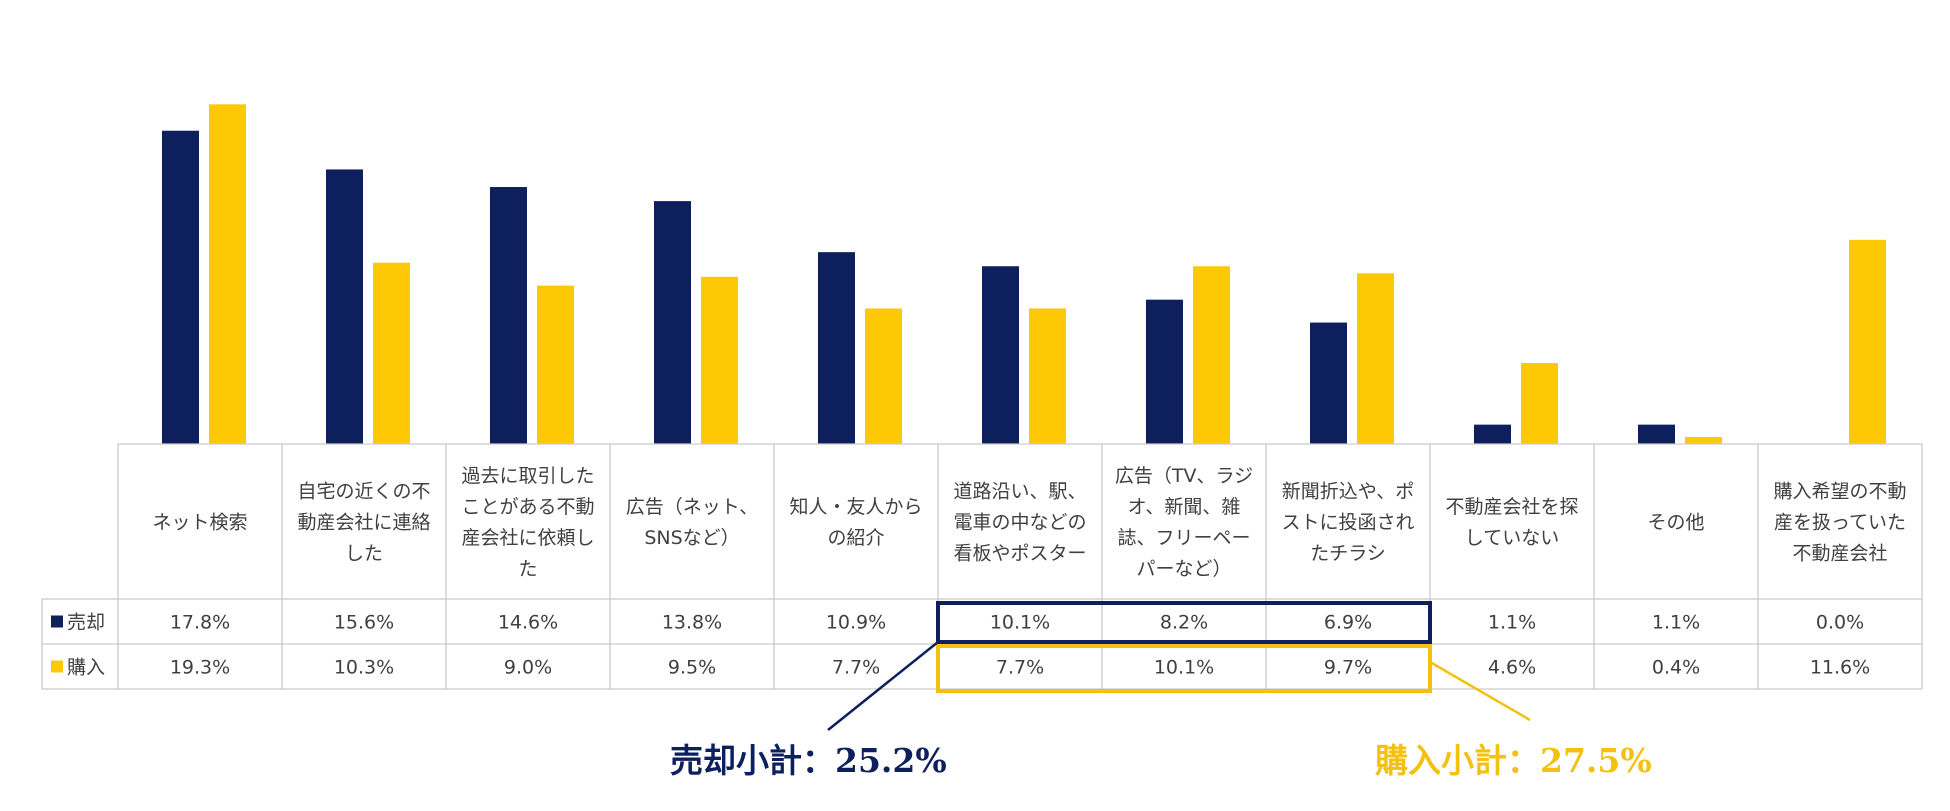 The image size is (1950, 811). I want to click on category-label-8: 不動産会社を探していない, so click(1511, 522).